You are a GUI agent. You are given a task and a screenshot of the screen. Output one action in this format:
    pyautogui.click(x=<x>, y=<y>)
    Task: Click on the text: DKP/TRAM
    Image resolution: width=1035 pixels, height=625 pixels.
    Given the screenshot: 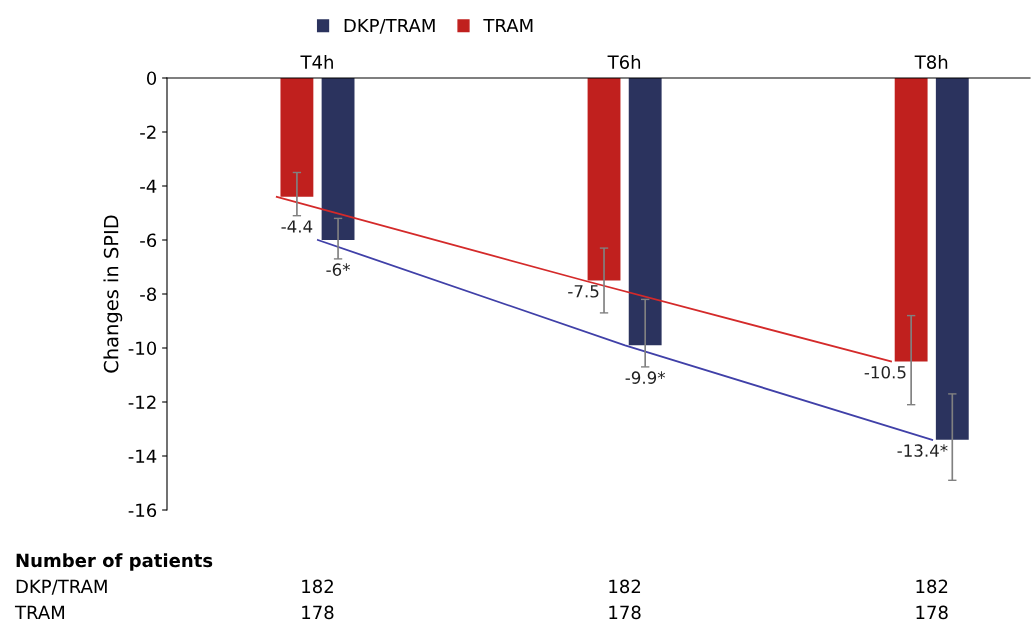 What is the action you would take?
    pyautogui.click(x=61, y=587)
    